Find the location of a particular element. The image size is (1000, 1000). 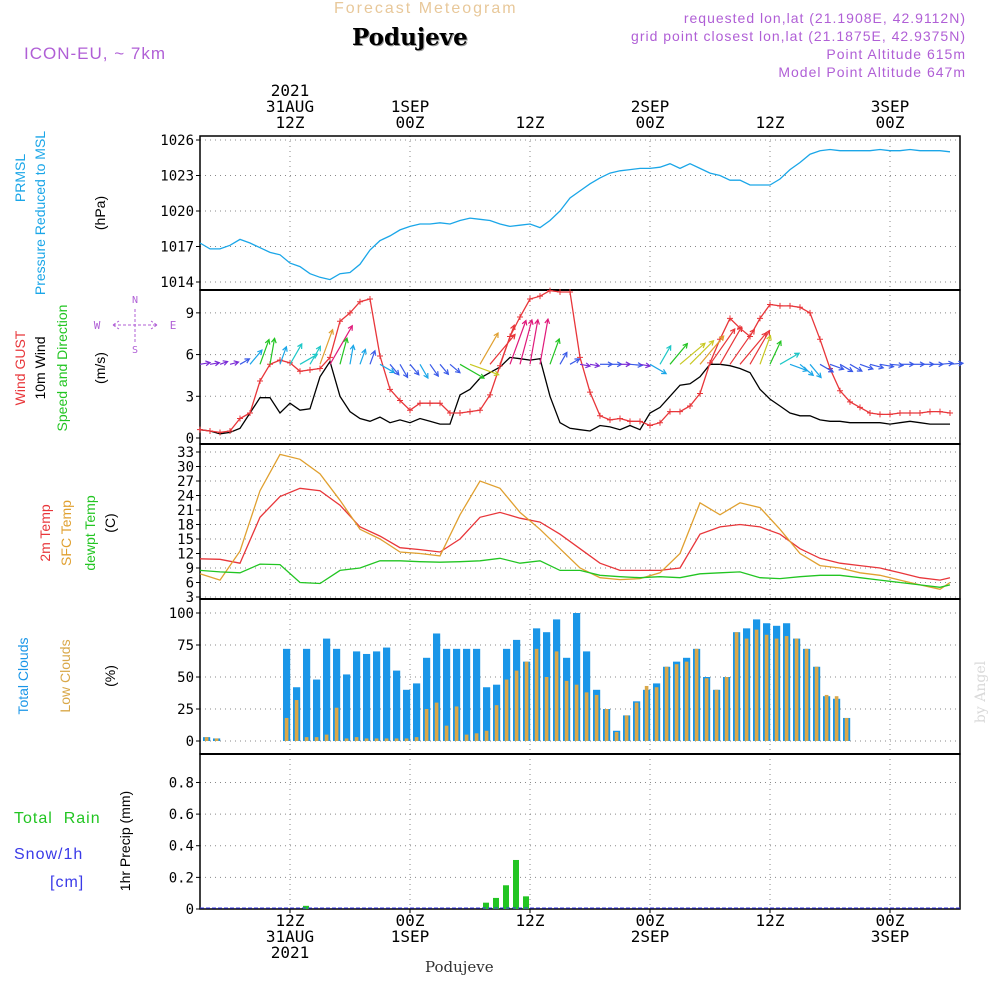

sfc-temp-line is located at coordinates (575, 521).